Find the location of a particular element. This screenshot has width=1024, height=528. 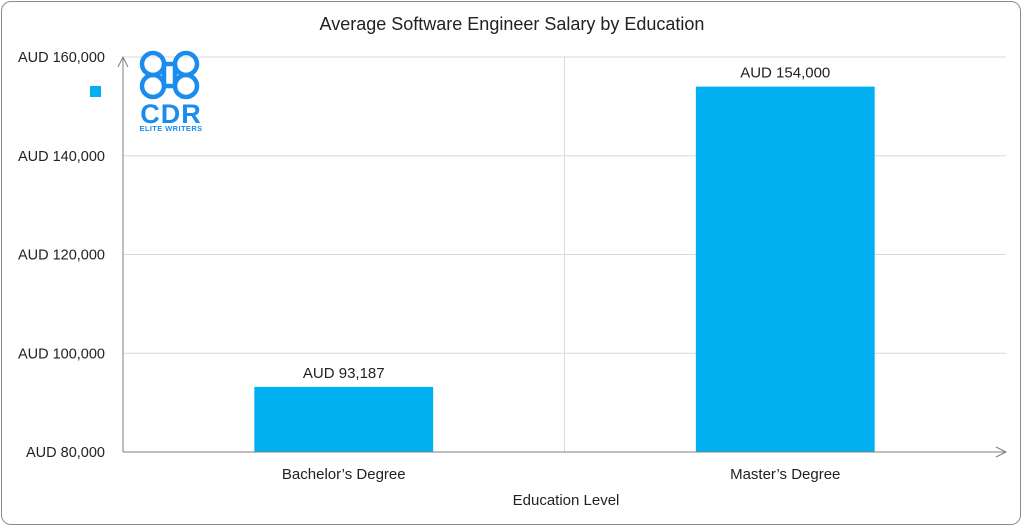

y-tick-label: AUD 120,000 is located at coordinates (61, 256).